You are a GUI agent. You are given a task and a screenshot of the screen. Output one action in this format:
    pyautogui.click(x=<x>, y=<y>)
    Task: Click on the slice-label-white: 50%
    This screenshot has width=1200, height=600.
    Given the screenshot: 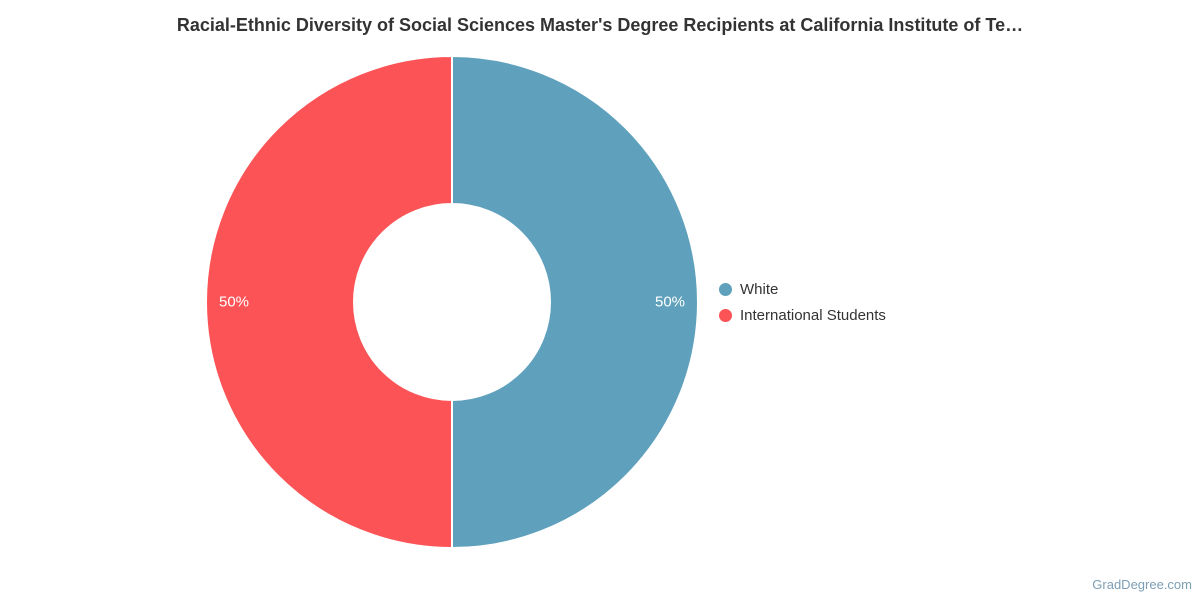 What is the action you would take?
    pyautogui.click(x=670, y=302)
    